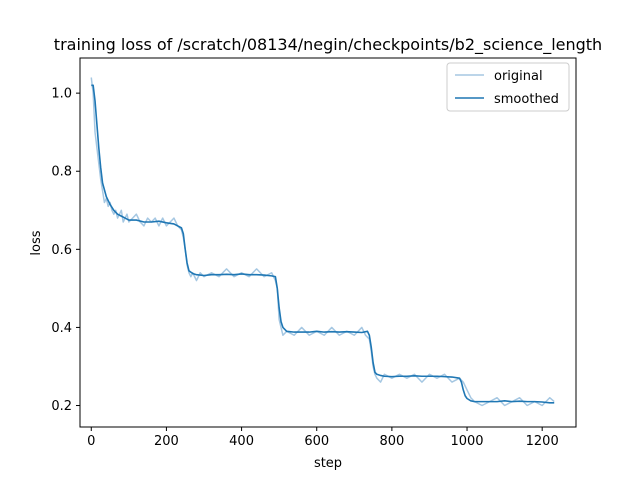 This screenshot has height=480, width=640. What do you see at coordinates (61, 328) in the screenshot?
I see `y-tick-label: 0.4` at bounding box center [61, 328].